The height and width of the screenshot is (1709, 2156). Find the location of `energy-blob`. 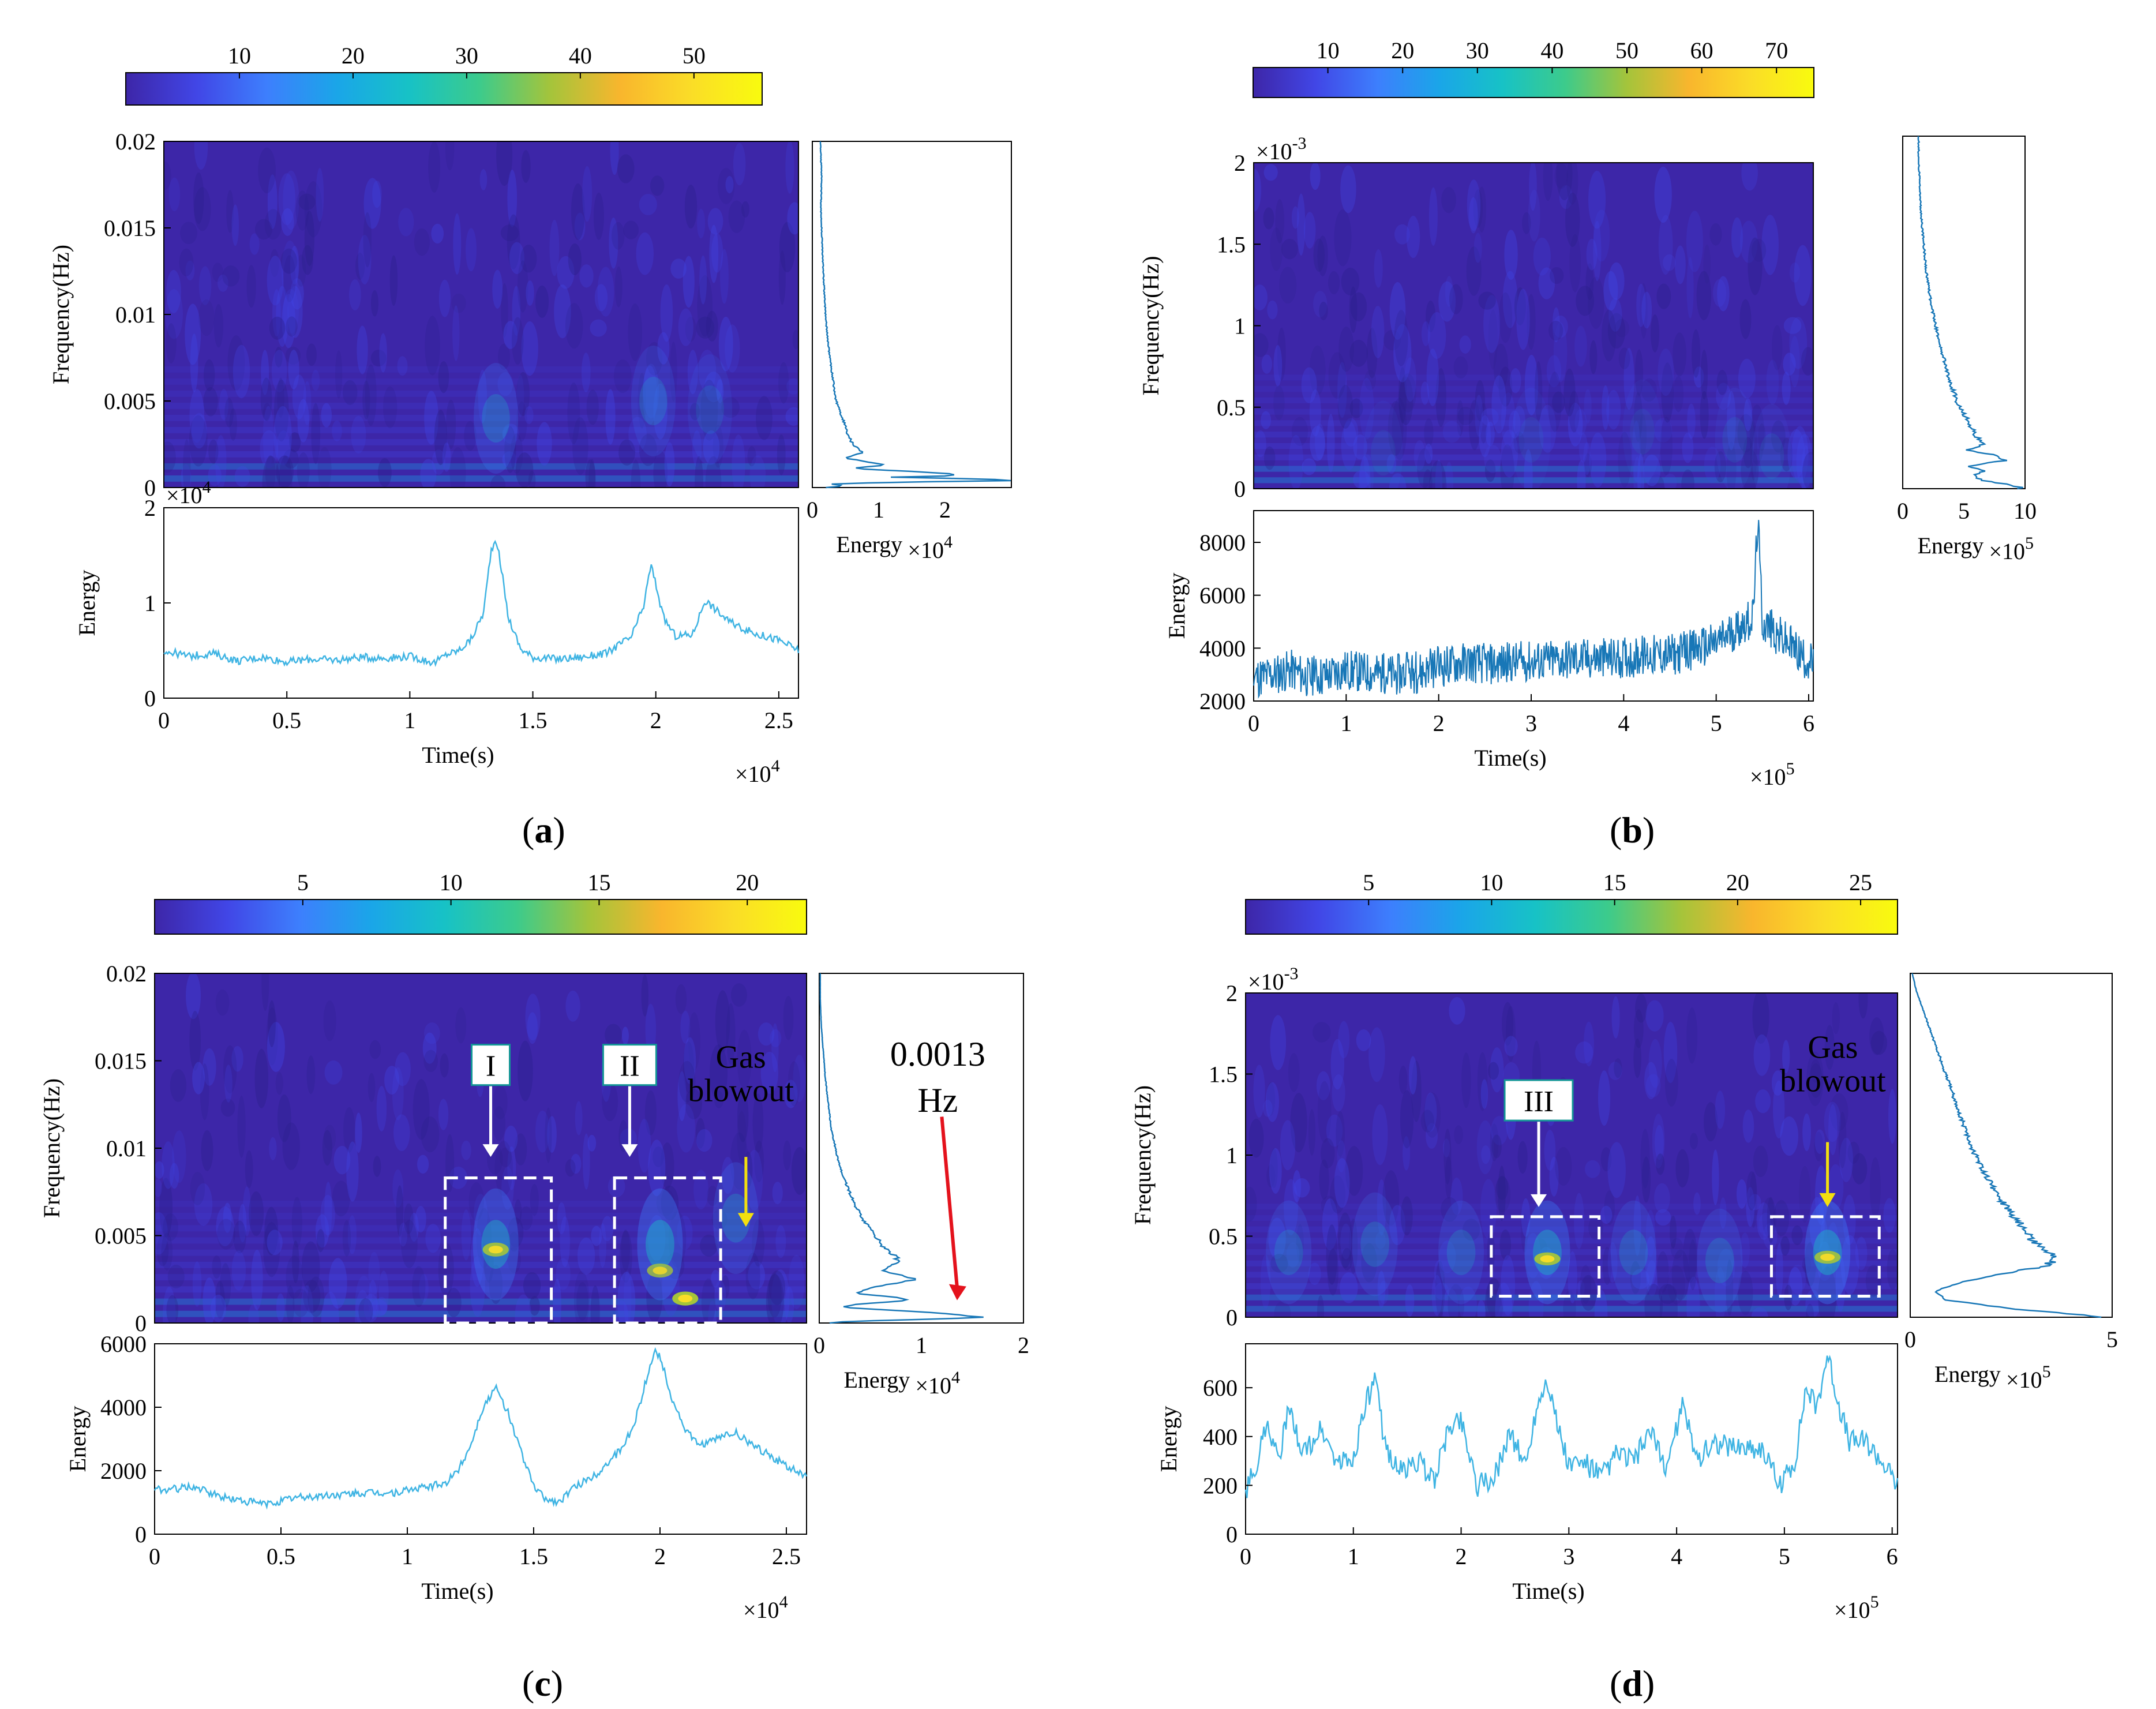

energy-blob is located at coordinates (1720, 1261).